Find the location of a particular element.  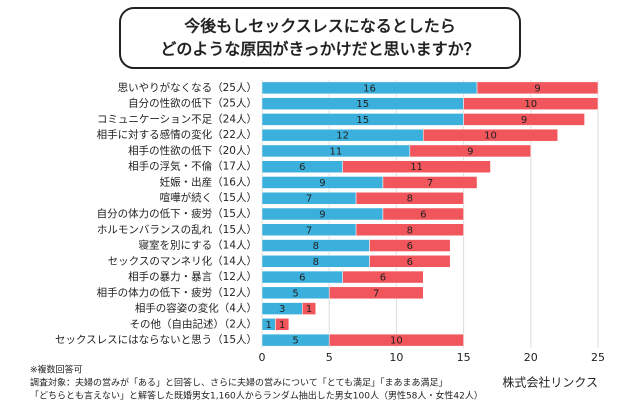

y-tick-label: 相手の浮気・不倫（17人） is located at coordinates (192, 166).